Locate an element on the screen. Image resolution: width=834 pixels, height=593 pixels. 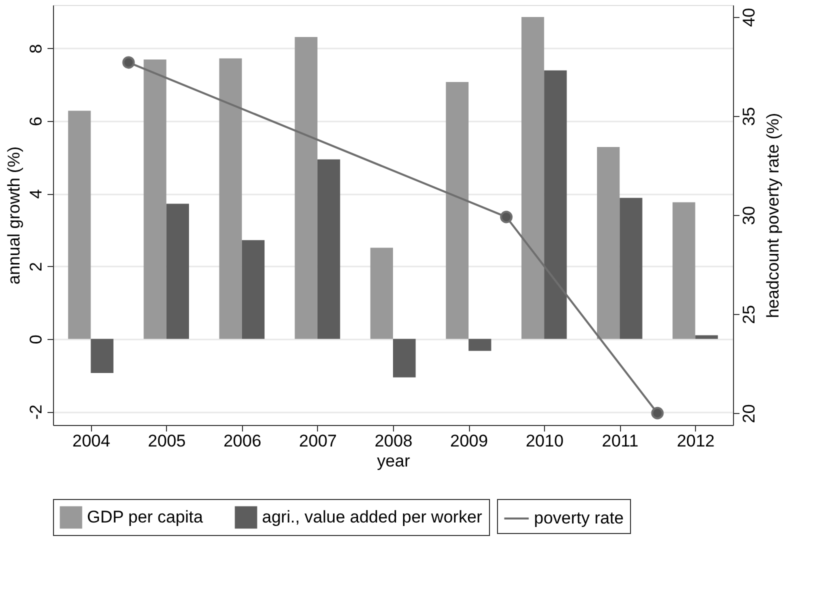
y-tick-label: 2 is located at coordinates (36, 267).